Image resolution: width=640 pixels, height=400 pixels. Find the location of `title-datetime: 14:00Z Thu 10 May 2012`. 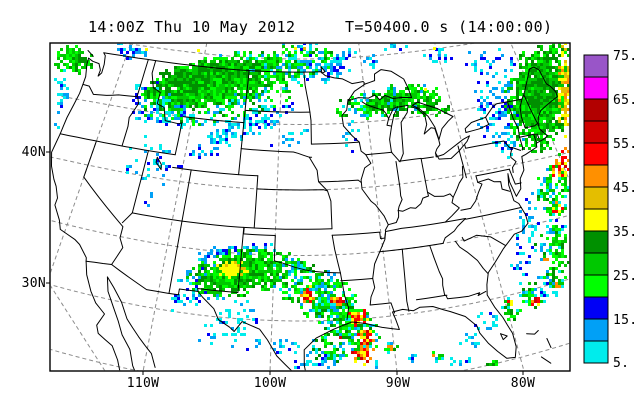

title-datetime: 14:00Z Thu 10 May 2012 is located at coordinates (192, 27).